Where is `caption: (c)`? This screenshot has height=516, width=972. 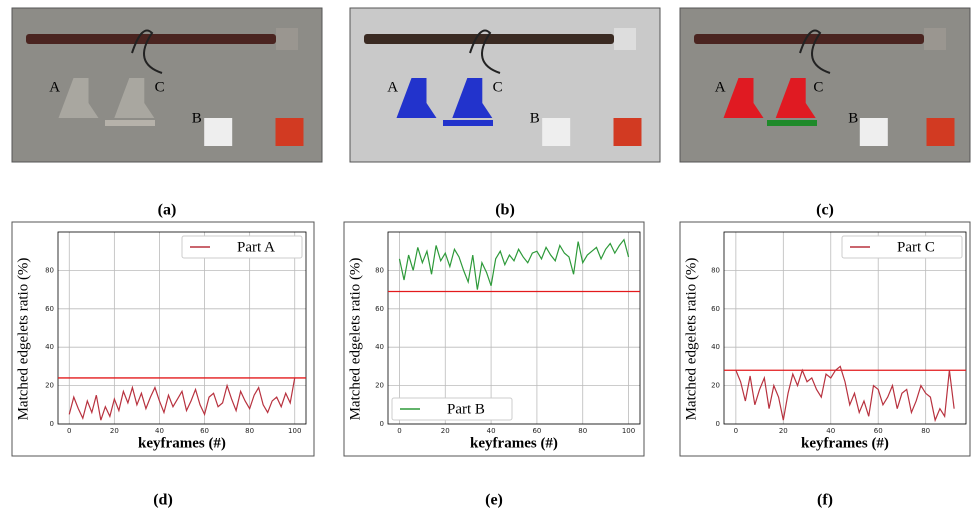 caption: (c) is located at coordinates (825, 210).